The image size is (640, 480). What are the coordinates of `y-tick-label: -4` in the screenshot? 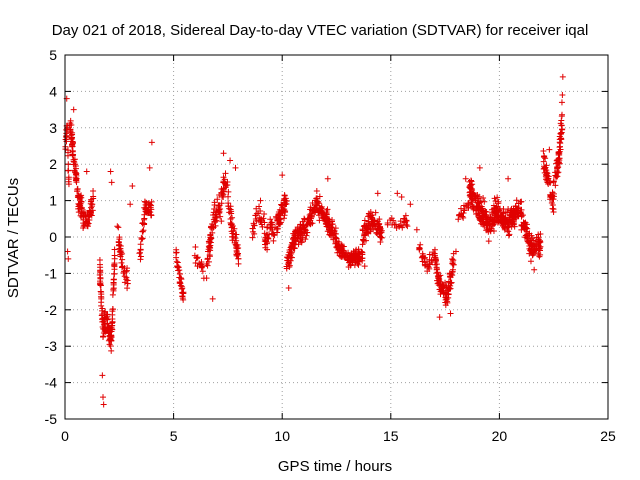 It's located at (51, 383).